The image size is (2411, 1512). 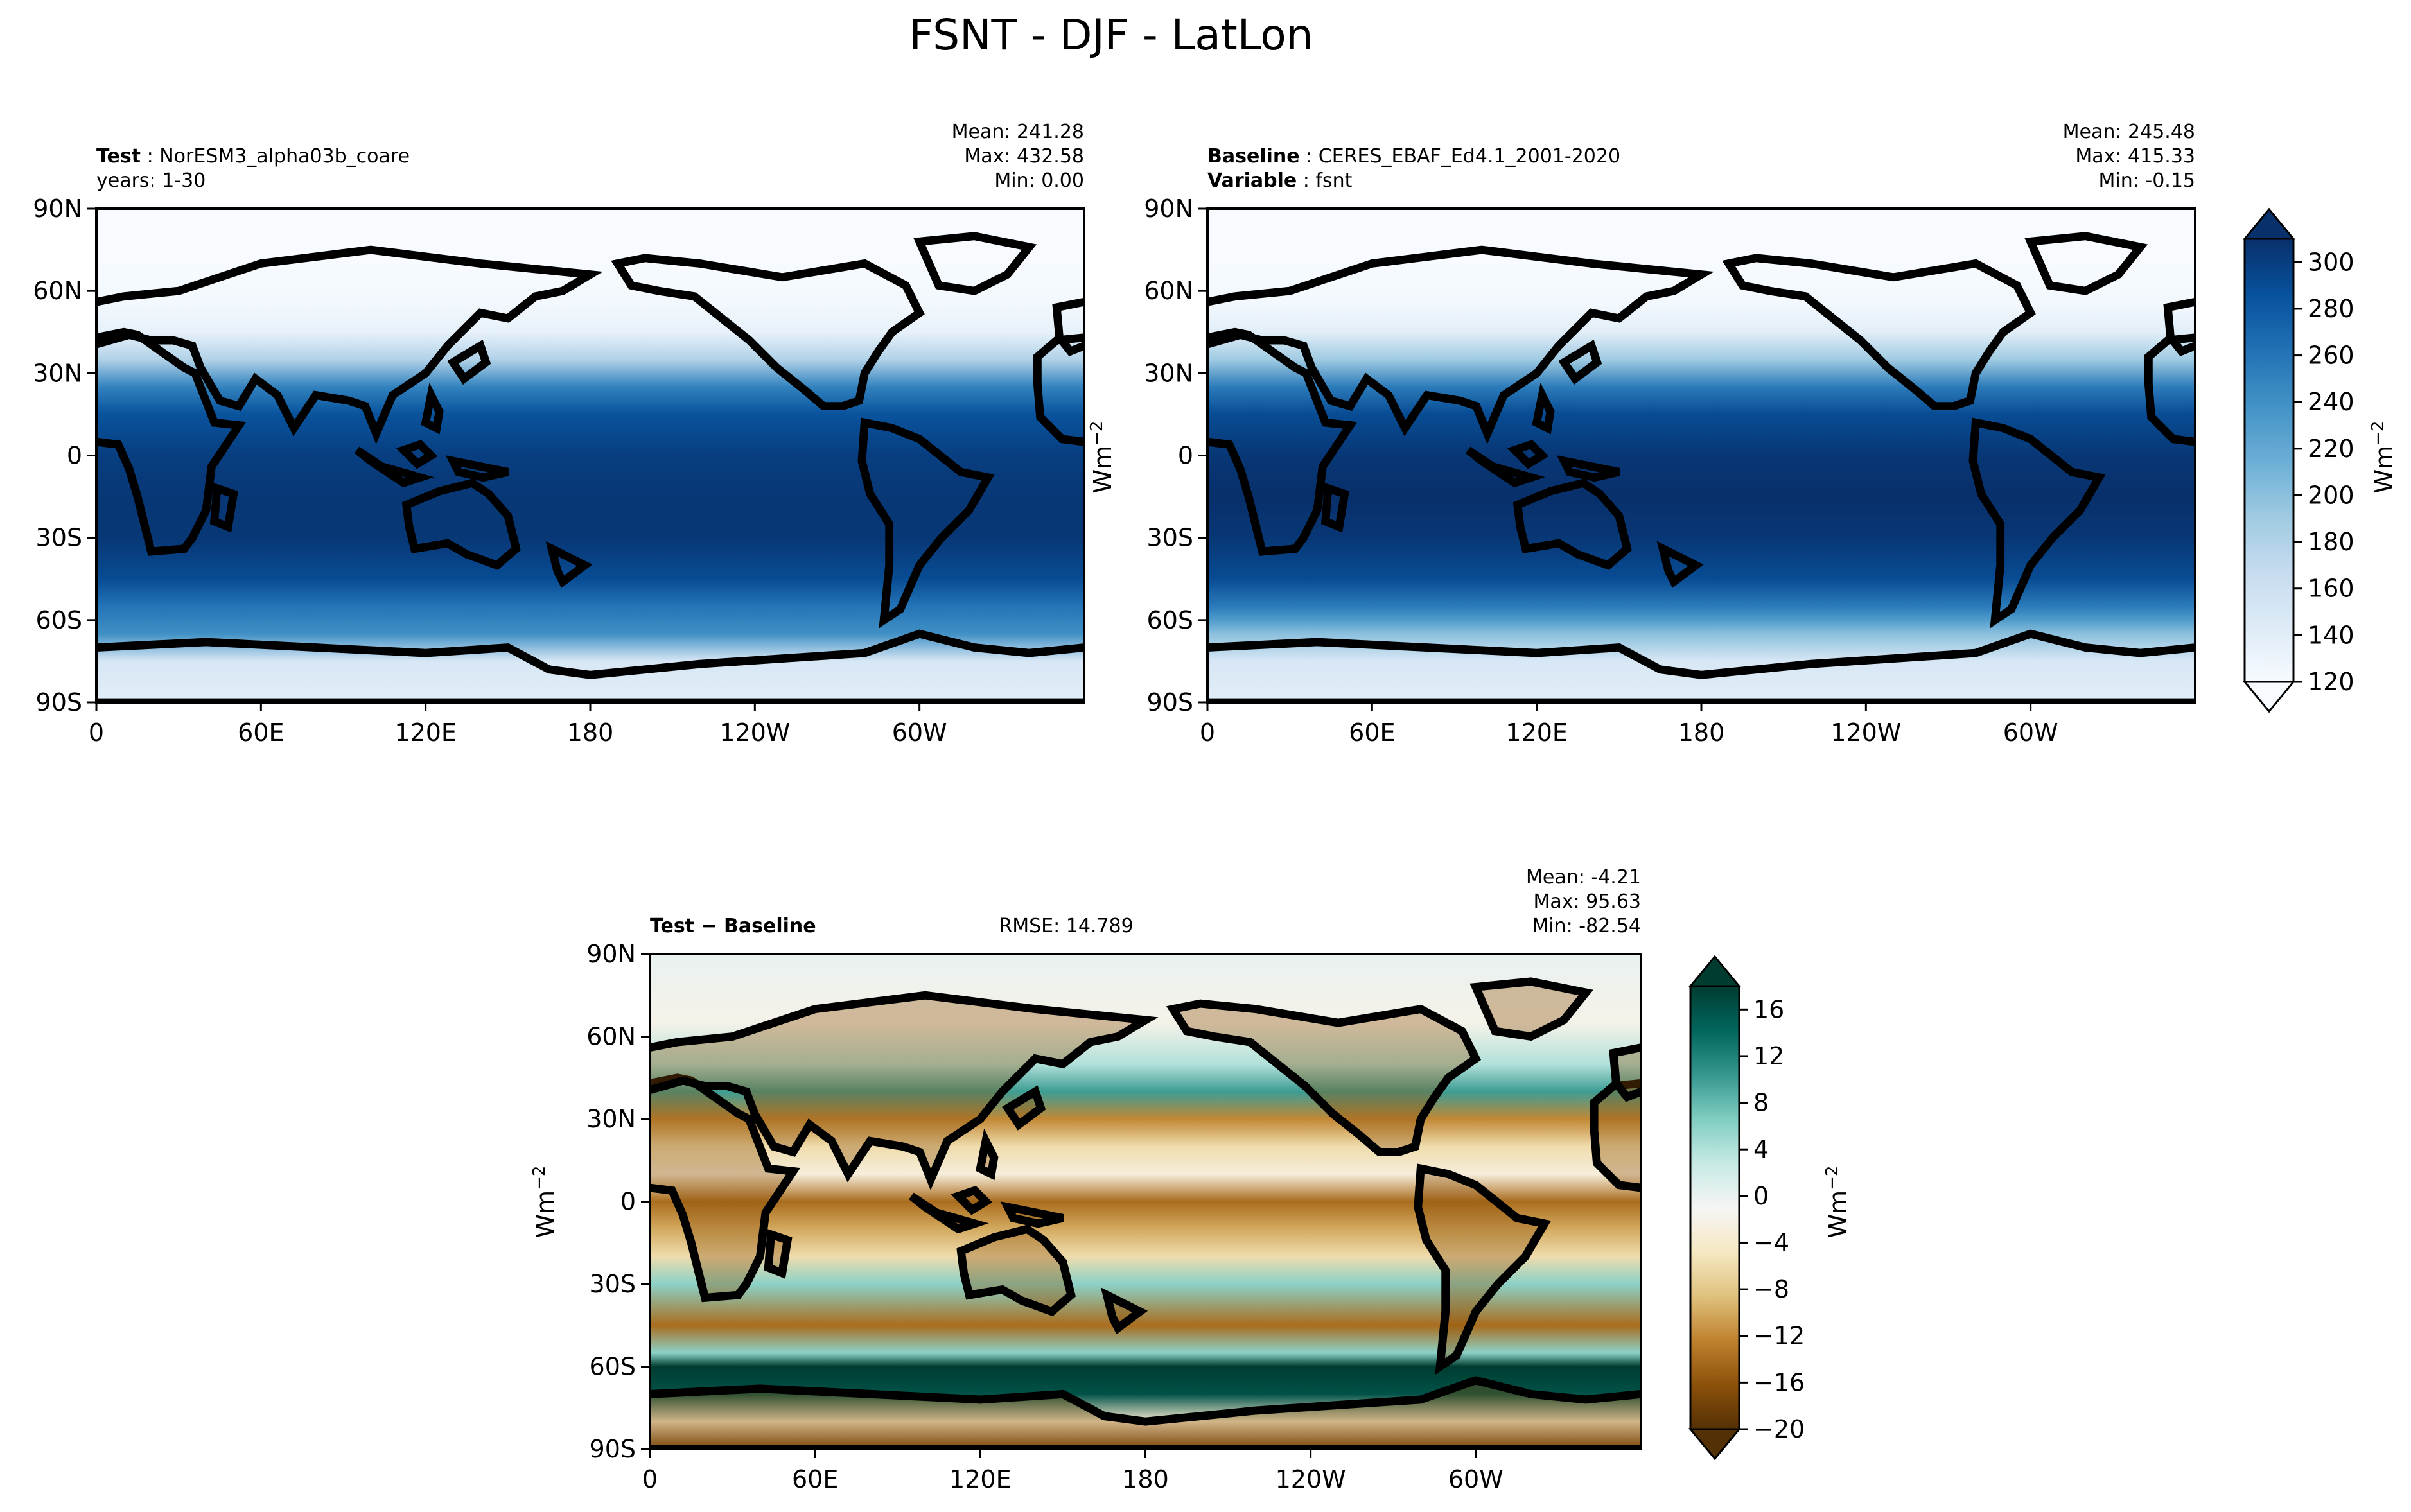 What do you see at coordinates (1771, 1289) in the screenshot?
I see `colorbar-tick-label: −8` at bounding box center [1771, 1289].